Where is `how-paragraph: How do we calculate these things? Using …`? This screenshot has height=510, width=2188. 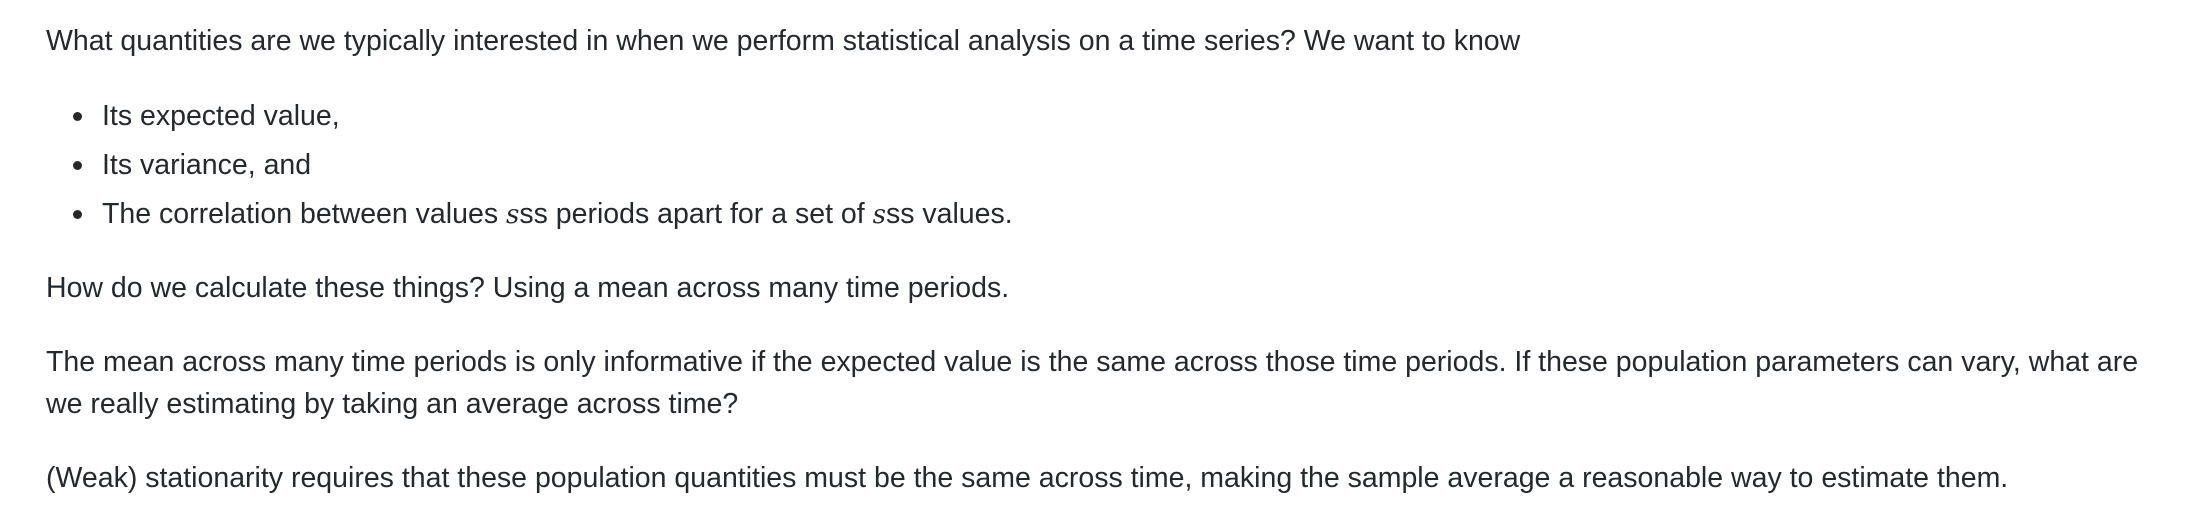 how-paragraph: How do we calculate these things? Using … is located at coordinates (528, 288).